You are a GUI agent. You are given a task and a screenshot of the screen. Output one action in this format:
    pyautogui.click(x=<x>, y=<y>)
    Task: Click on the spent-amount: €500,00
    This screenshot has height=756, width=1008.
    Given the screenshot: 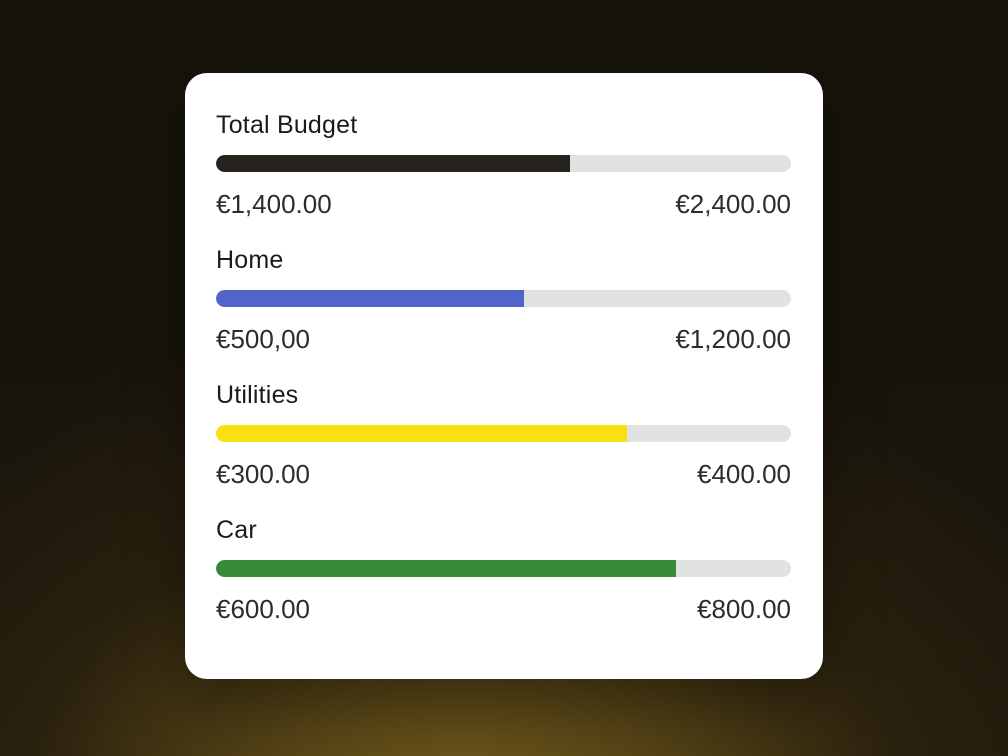 What is the action you would take?
    pyautogui.click(x=263, y=339)
    